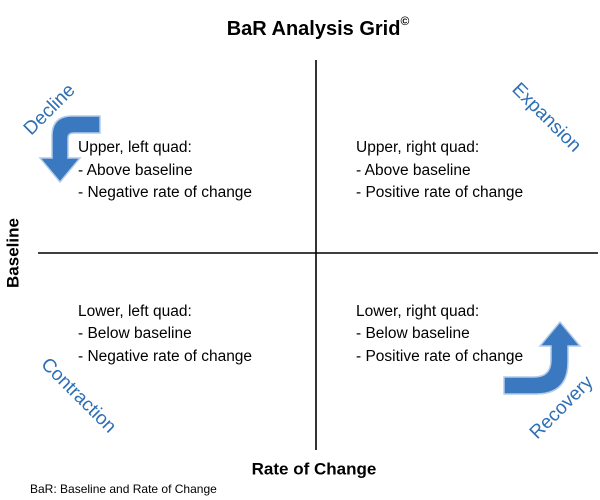 This screenshot has width=600, height=500. What do you see at coordinates (404, 21) in the screenshot?
I see `title-mark: ©` at bounding box center [404, 21].